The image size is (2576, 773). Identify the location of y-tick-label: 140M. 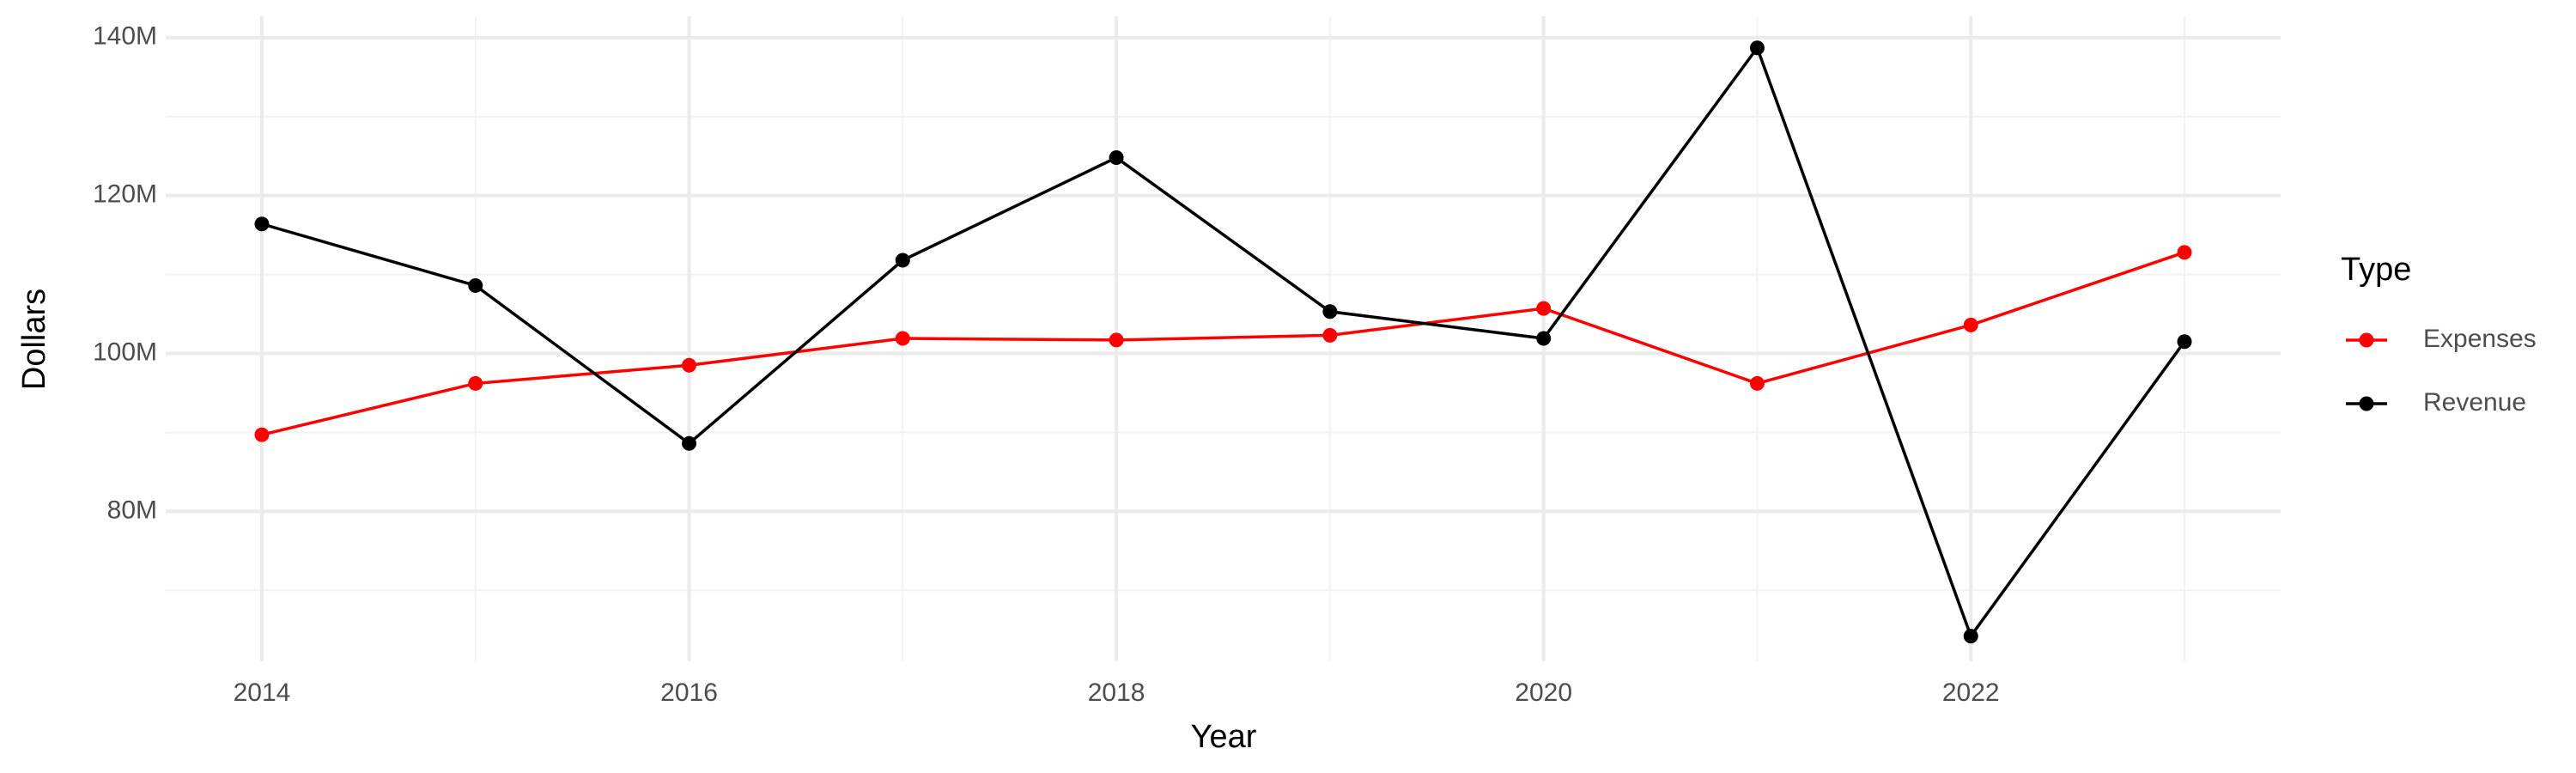
(125, 36).